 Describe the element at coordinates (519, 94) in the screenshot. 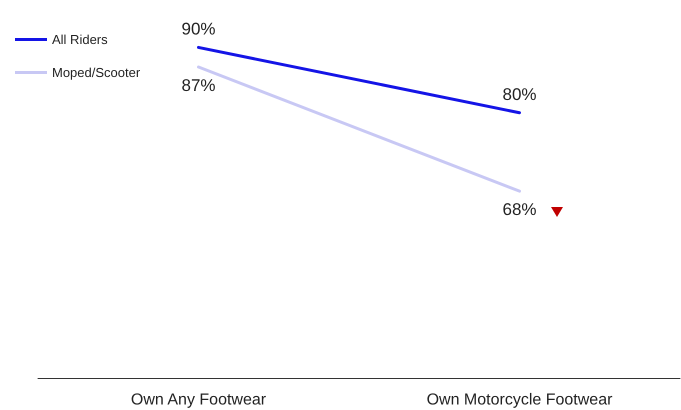

I see `data-label: 80%` at that location.